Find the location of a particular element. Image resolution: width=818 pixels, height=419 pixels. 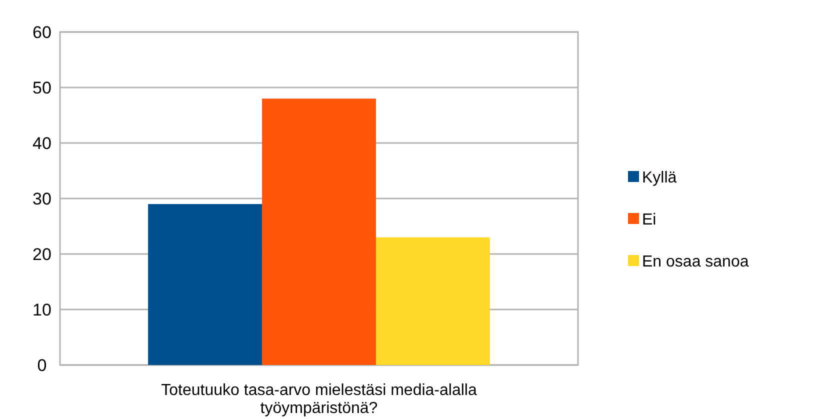

y-tick-label: 10 is located at coordinates (42, 310).